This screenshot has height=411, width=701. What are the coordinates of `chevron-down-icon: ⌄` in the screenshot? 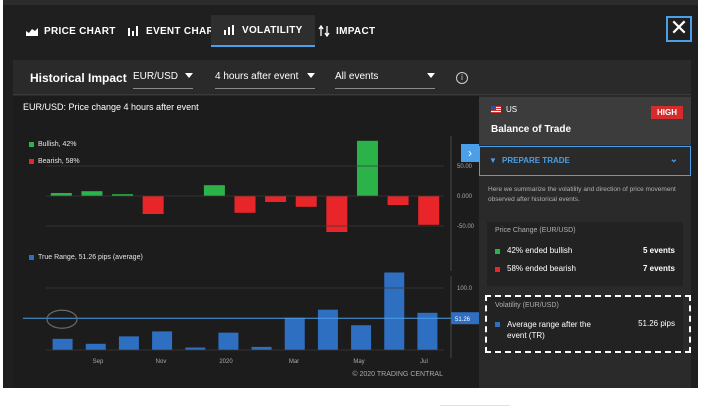 It's located at (673, 159).